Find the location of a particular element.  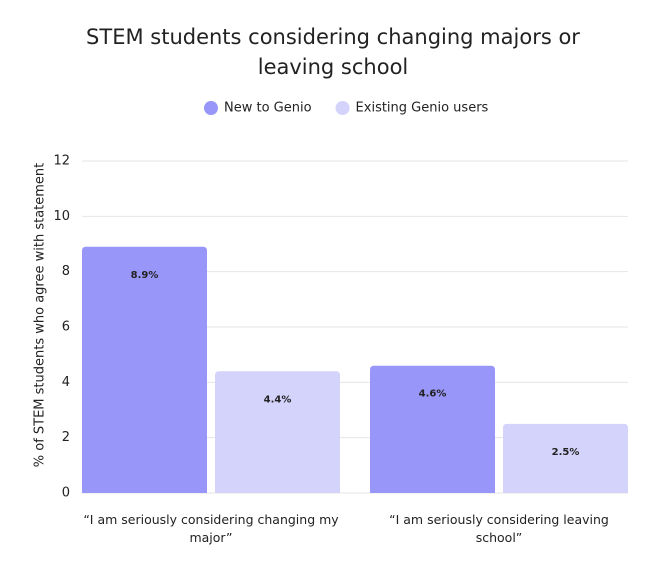

legend-label: New to Genio is located at coordinates (268, 108).